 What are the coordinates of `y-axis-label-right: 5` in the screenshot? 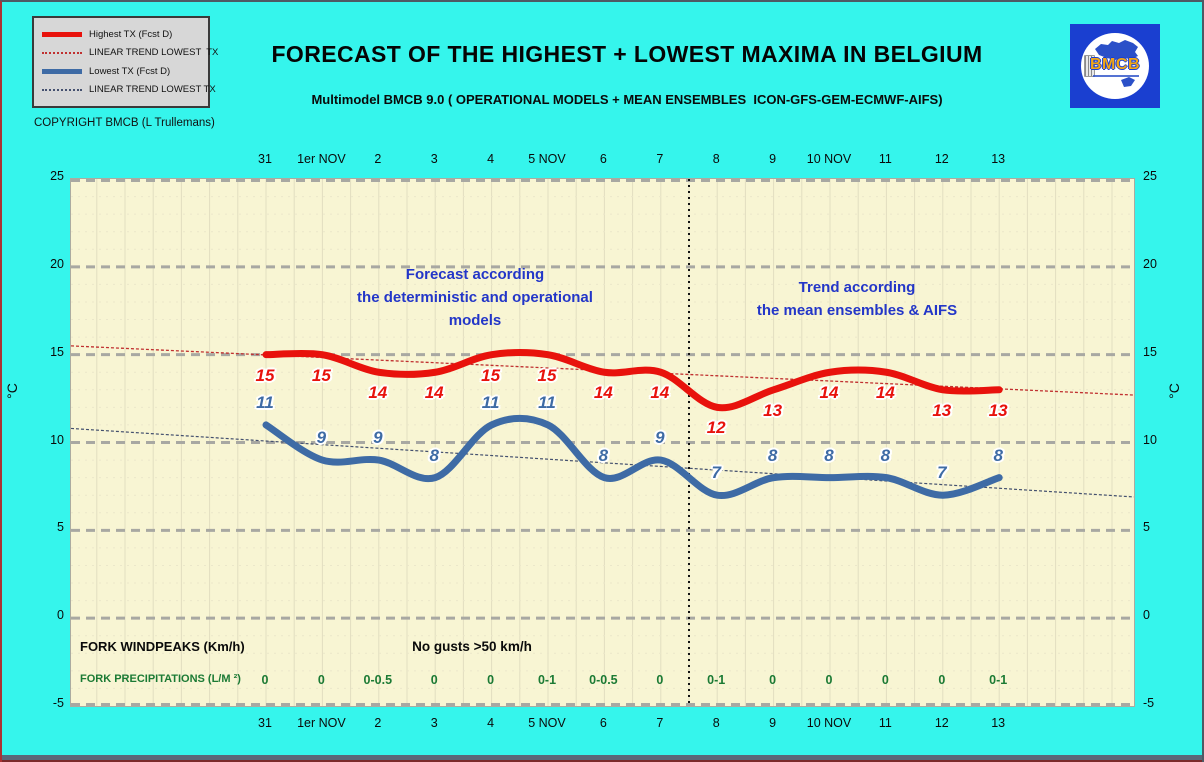 It's located at (1146, 527).